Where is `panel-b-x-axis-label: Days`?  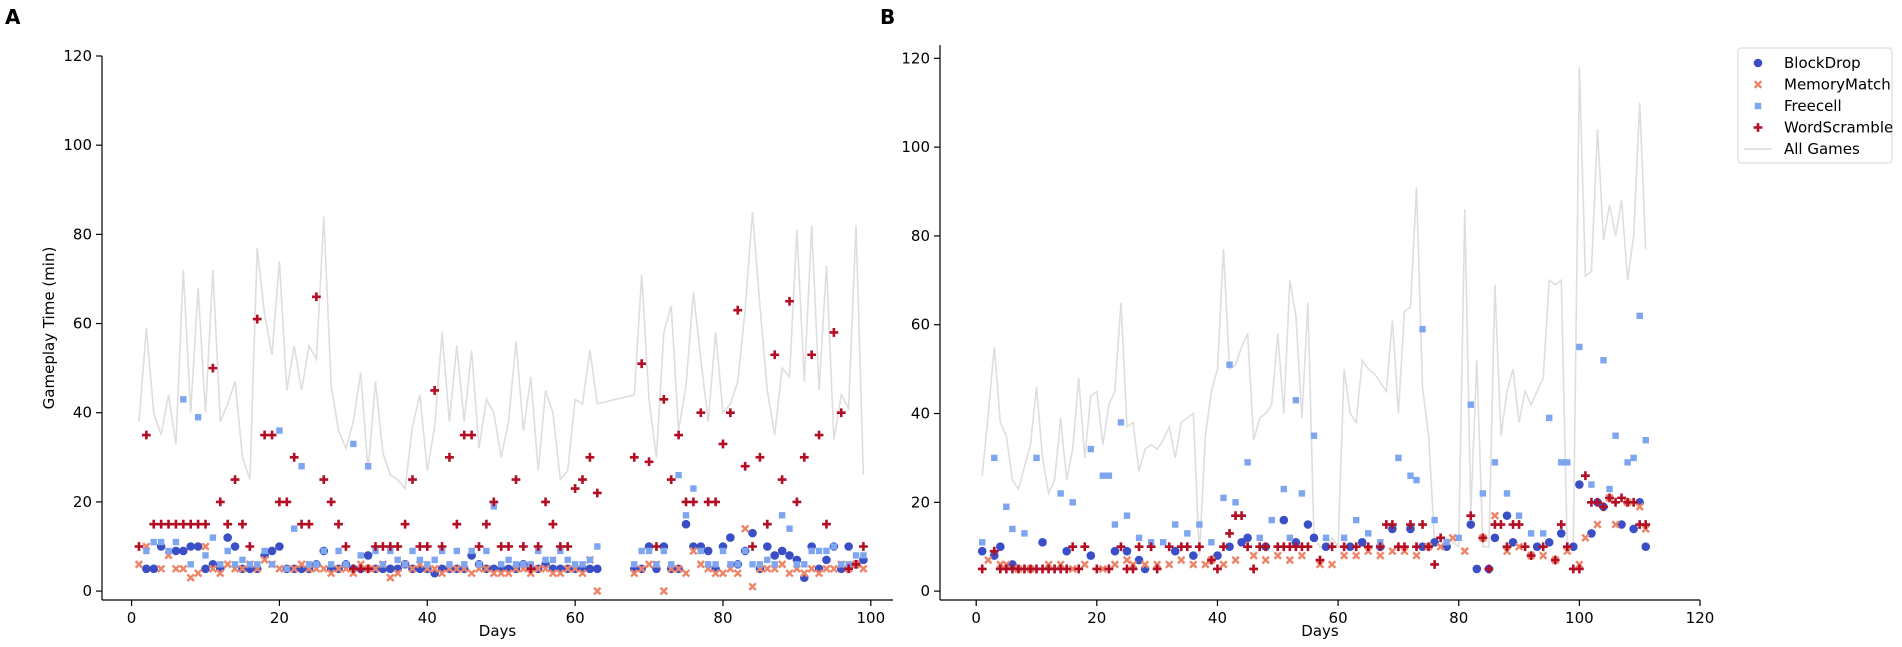 panel-b-x-axis-label: Days is located at coordinates (1320, 631).